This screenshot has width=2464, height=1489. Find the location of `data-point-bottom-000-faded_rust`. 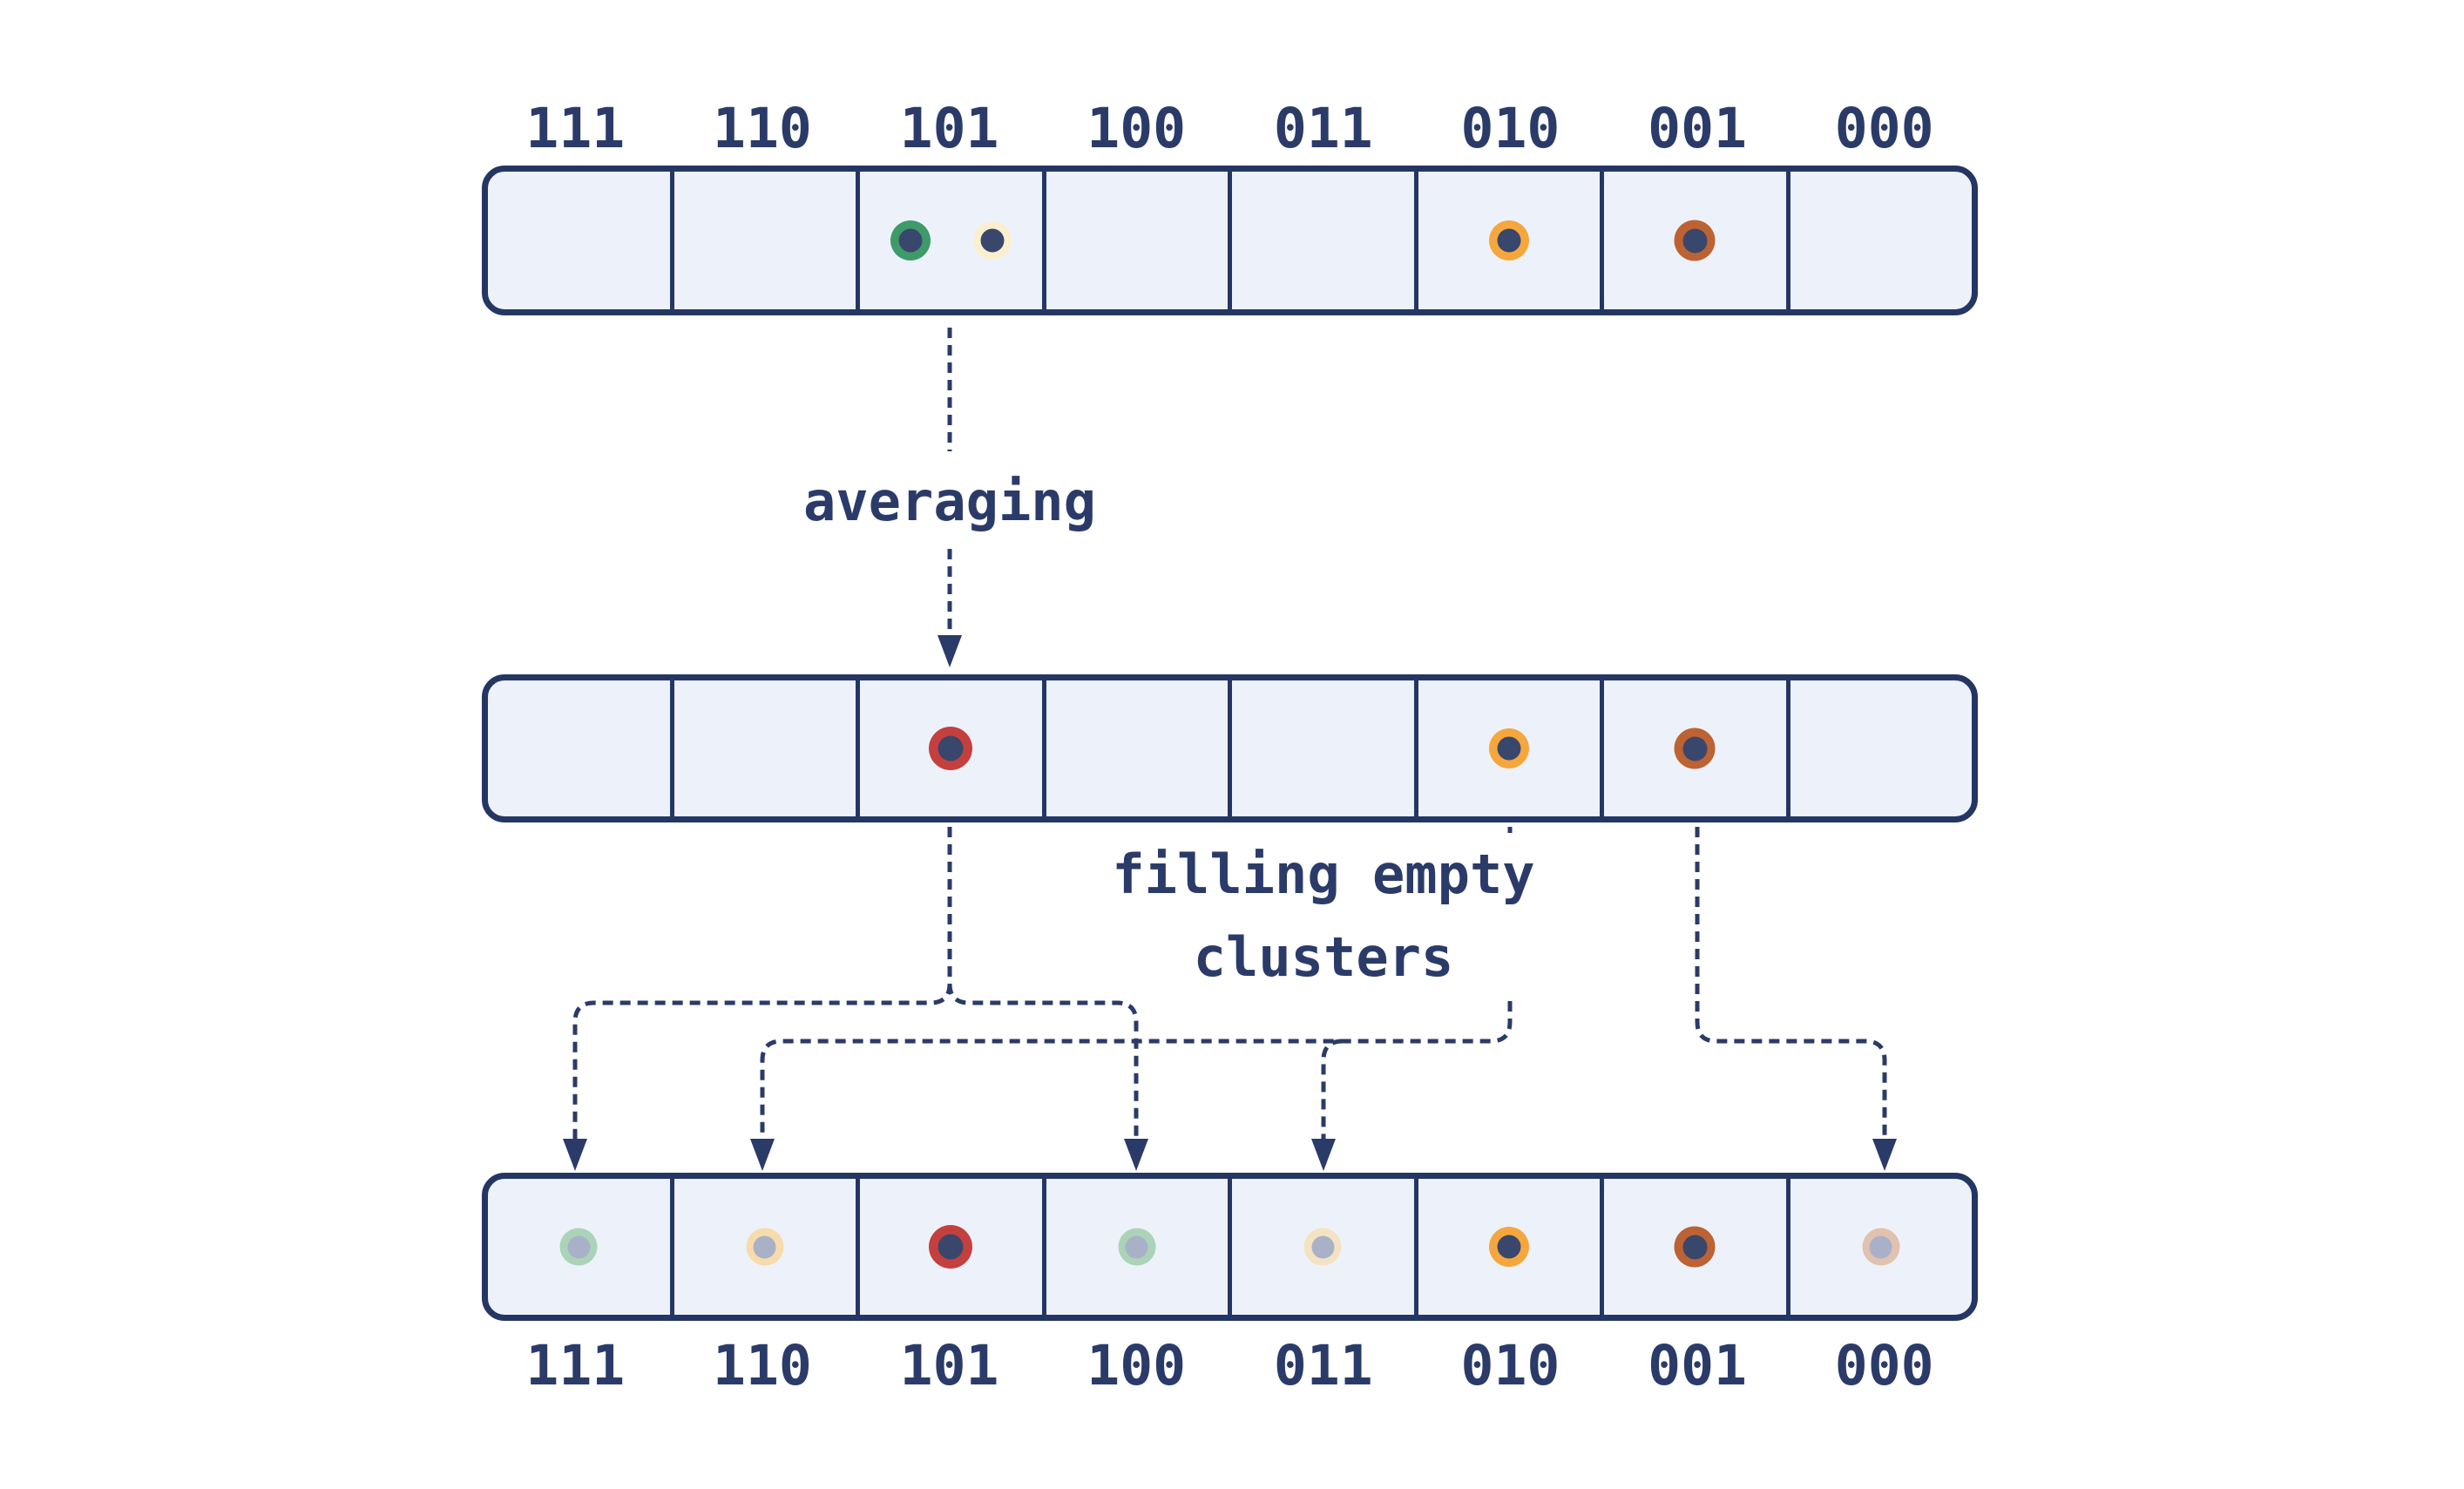

data-point-bottom-000-faded_rust is located at coordinates (1881, 1247).